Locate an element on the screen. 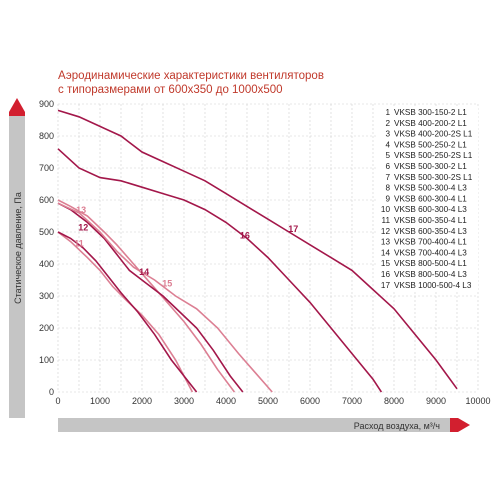 This screenshot has height=500, width=500. curve-label-17: 17 is located at coordinates (293, 229).